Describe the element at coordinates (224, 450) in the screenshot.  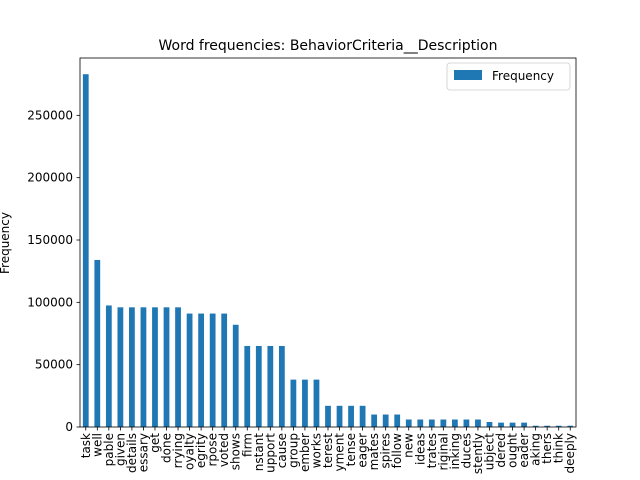
I see `x-tick-label: voted` at that location.